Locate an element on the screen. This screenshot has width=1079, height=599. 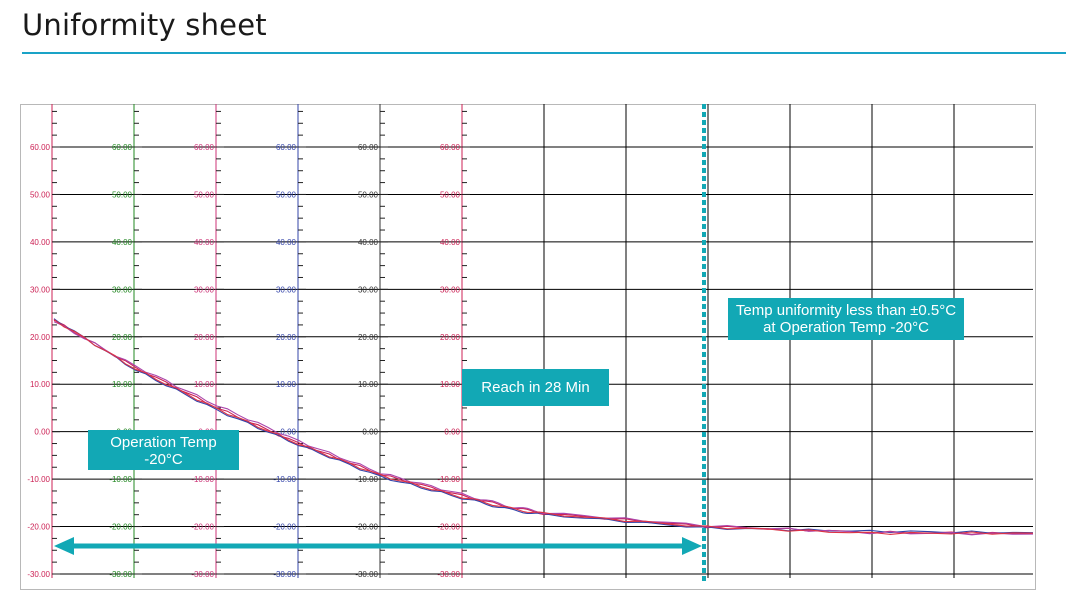
operation-temp-callout: Operation Temp -20°C is located at coordinates (163, 450).